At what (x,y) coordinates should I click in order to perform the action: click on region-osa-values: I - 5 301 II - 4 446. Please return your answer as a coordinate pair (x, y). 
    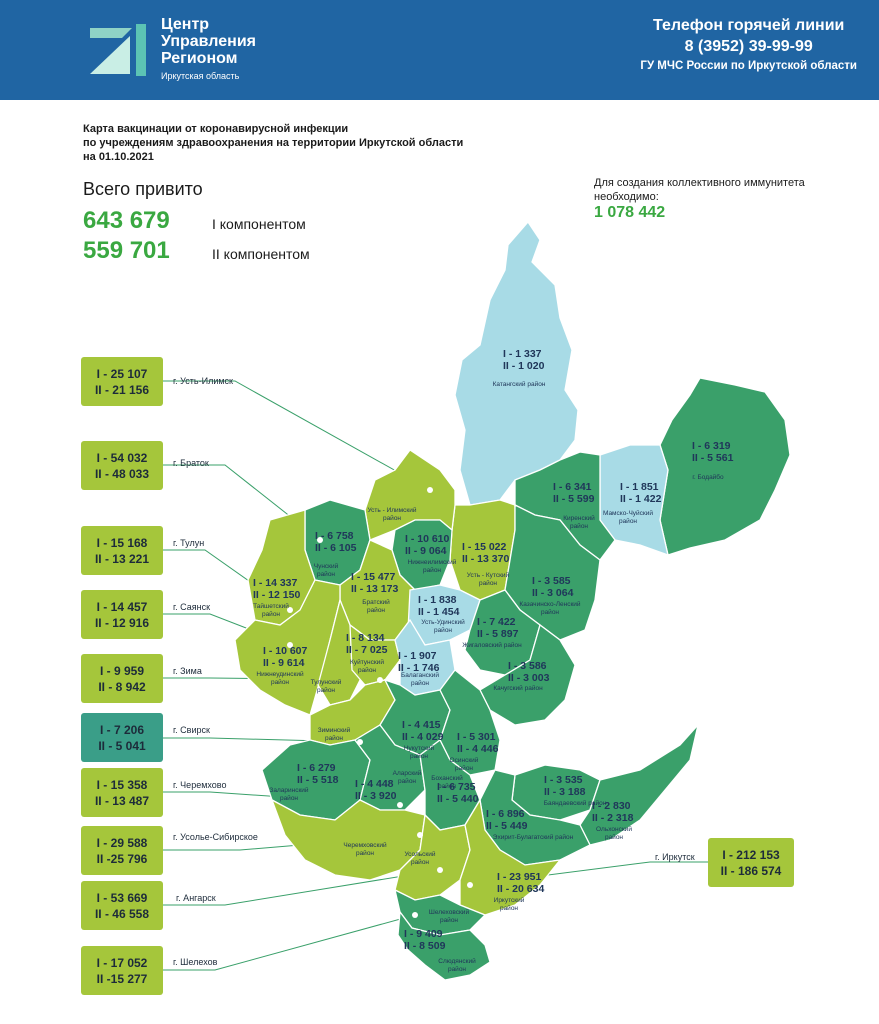
    Looking at the image, I should click on (478, 743).